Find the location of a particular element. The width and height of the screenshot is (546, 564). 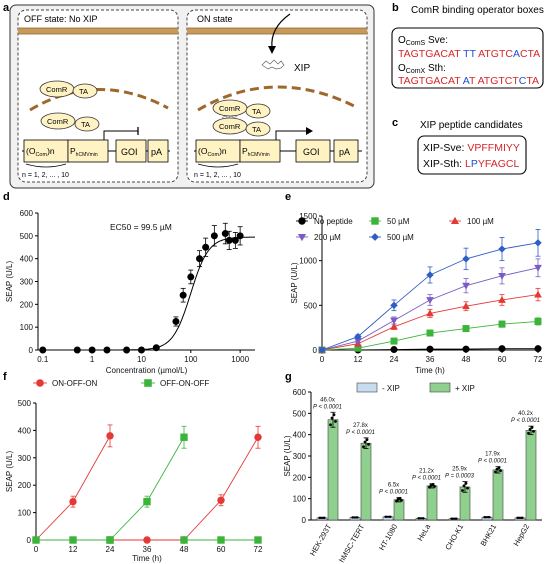

y-tick-label: 600 is located at coordinates (27, 213).